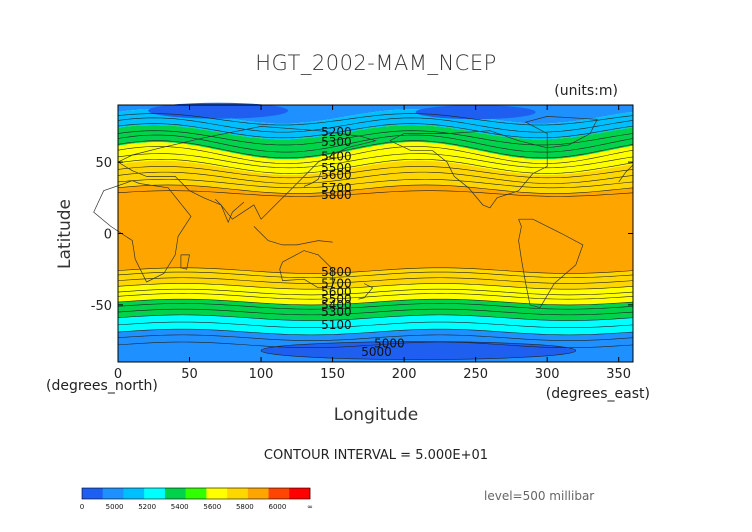 The width and height of the screenshot is (752, 532). I want to click on antarctic-low, so click(418, 350).